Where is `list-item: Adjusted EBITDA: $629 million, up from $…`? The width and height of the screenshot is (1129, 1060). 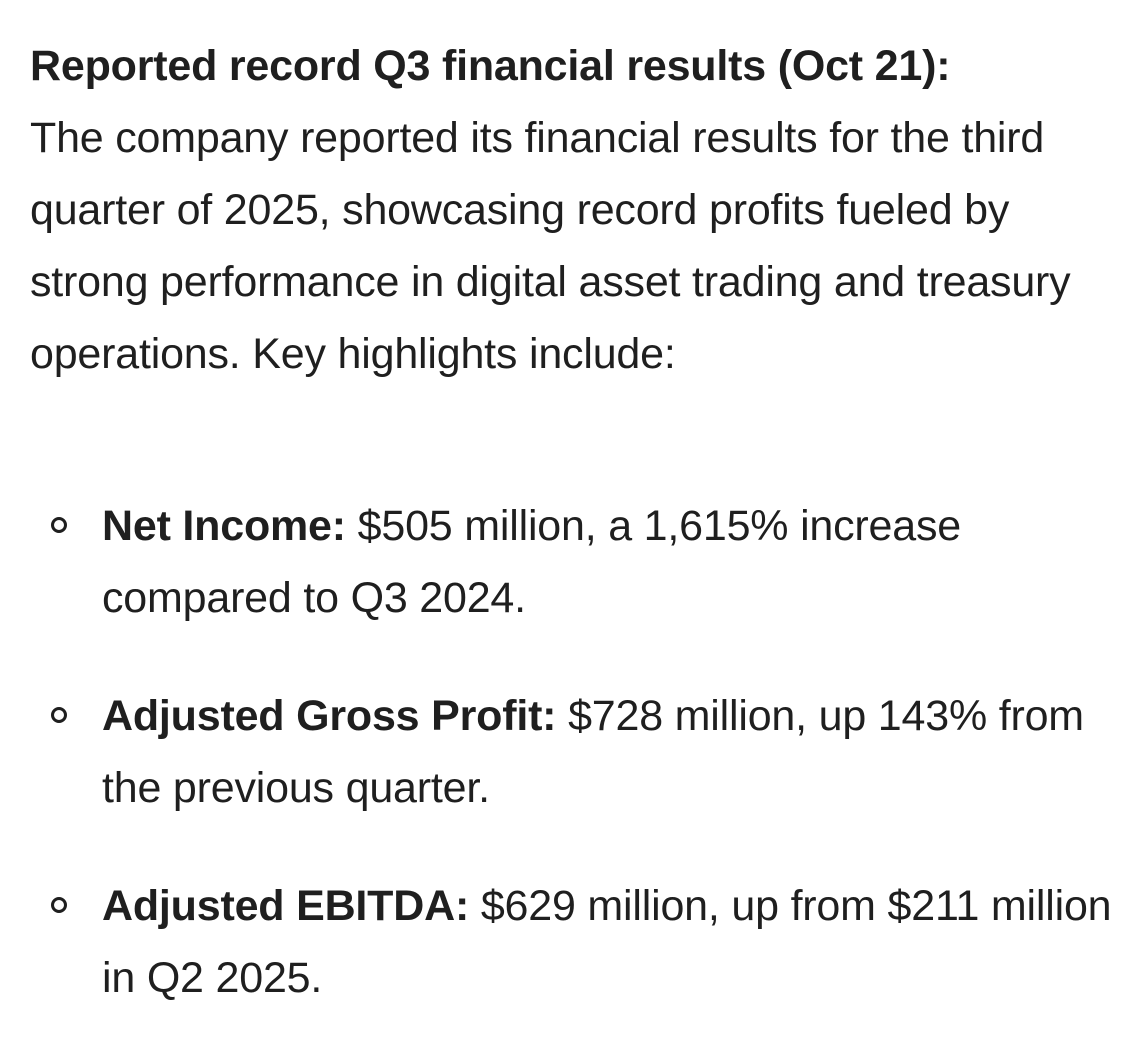
list-item: Adjusted EBITDA: $629 million, up from $… is located at coordinates (572, 942).